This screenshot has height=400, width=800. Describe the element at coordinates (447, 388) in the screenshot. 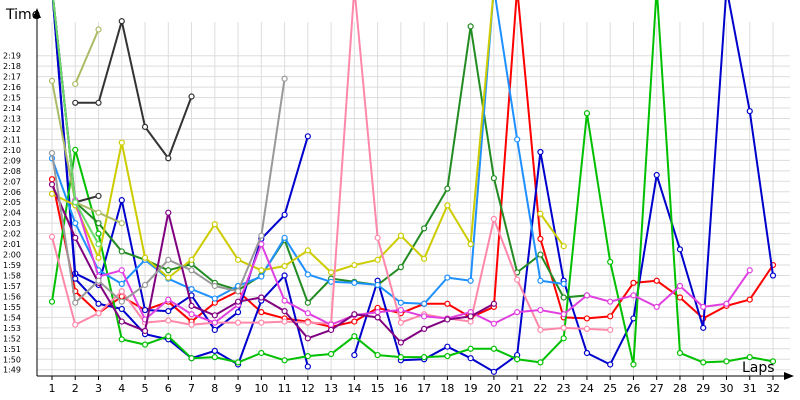

I see `x-tick-label: 18` at that location.